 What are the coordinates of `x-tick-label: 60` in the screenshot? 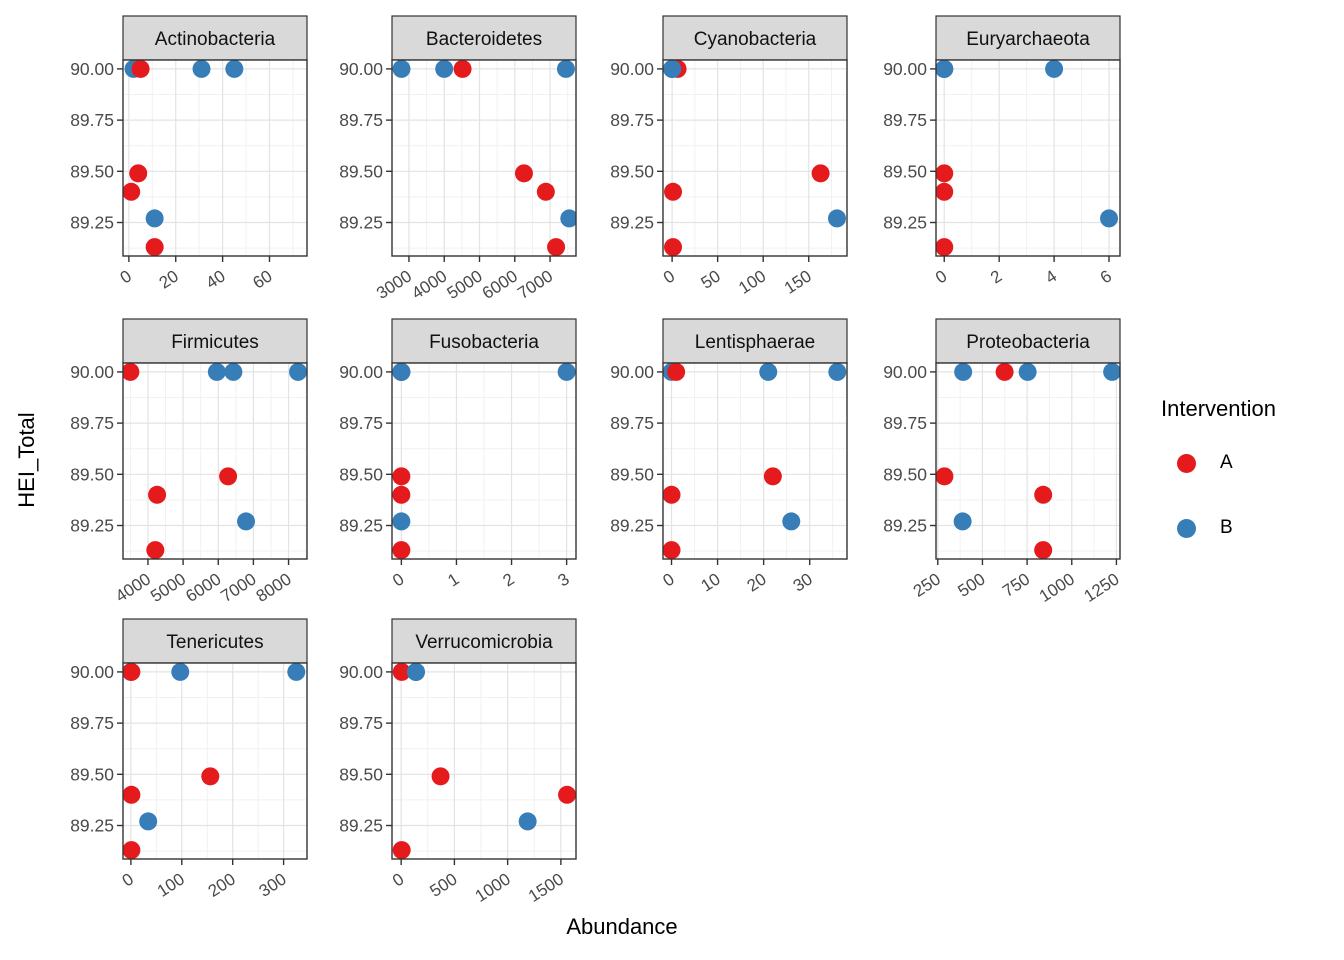 It's located at (262, 279).